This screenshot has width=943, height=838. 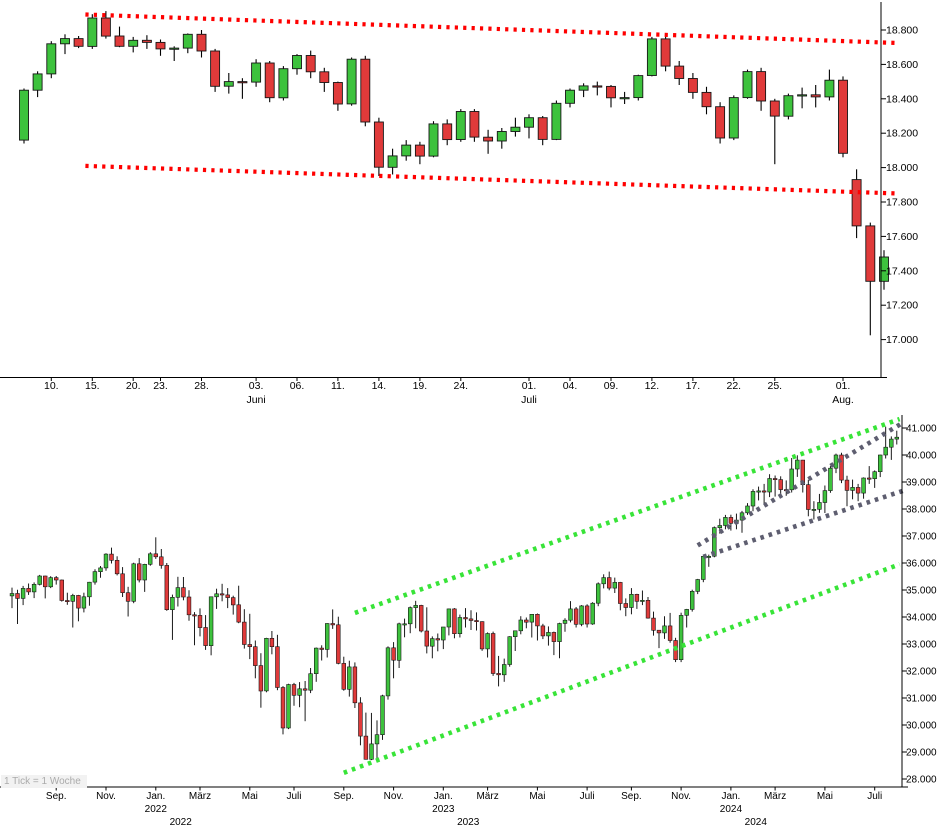 What do you see at coordinates (611, 386) in the screenshot?
I see `x-axis-label: 09.` at bounding box center [611, 386].